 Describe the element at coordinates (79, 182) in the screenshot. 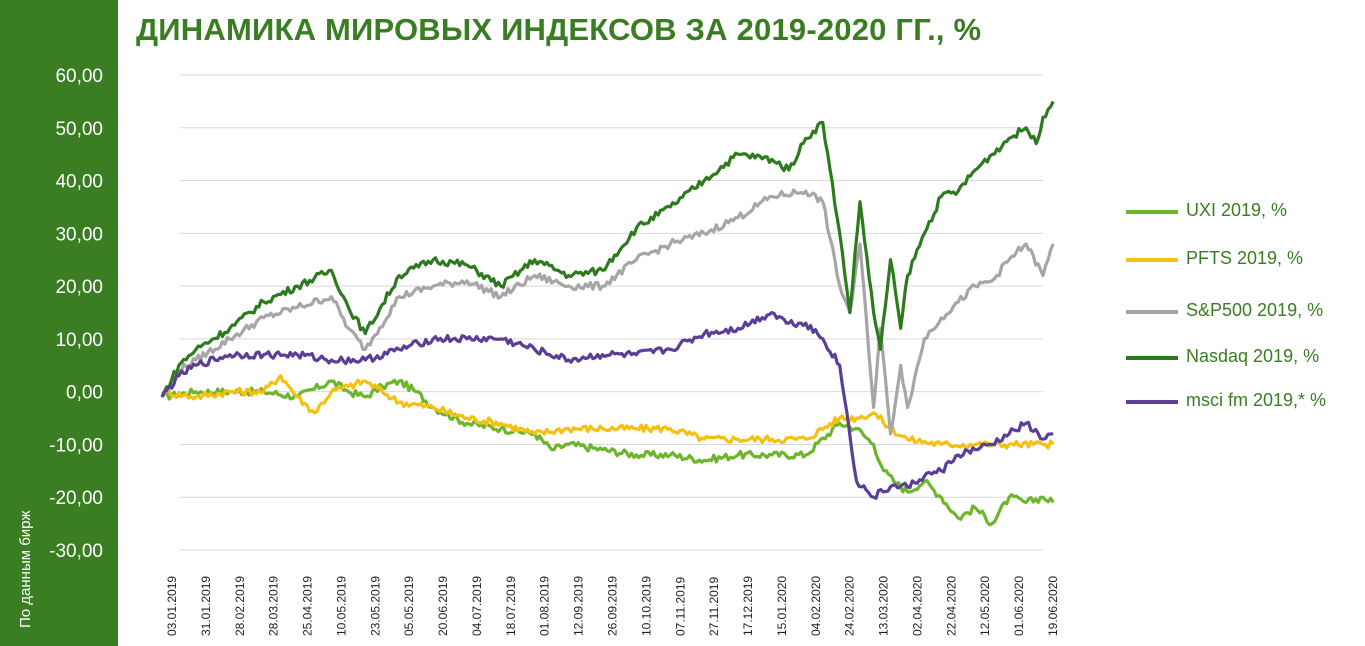

I see `y-tick-label: 40,00` at that location.